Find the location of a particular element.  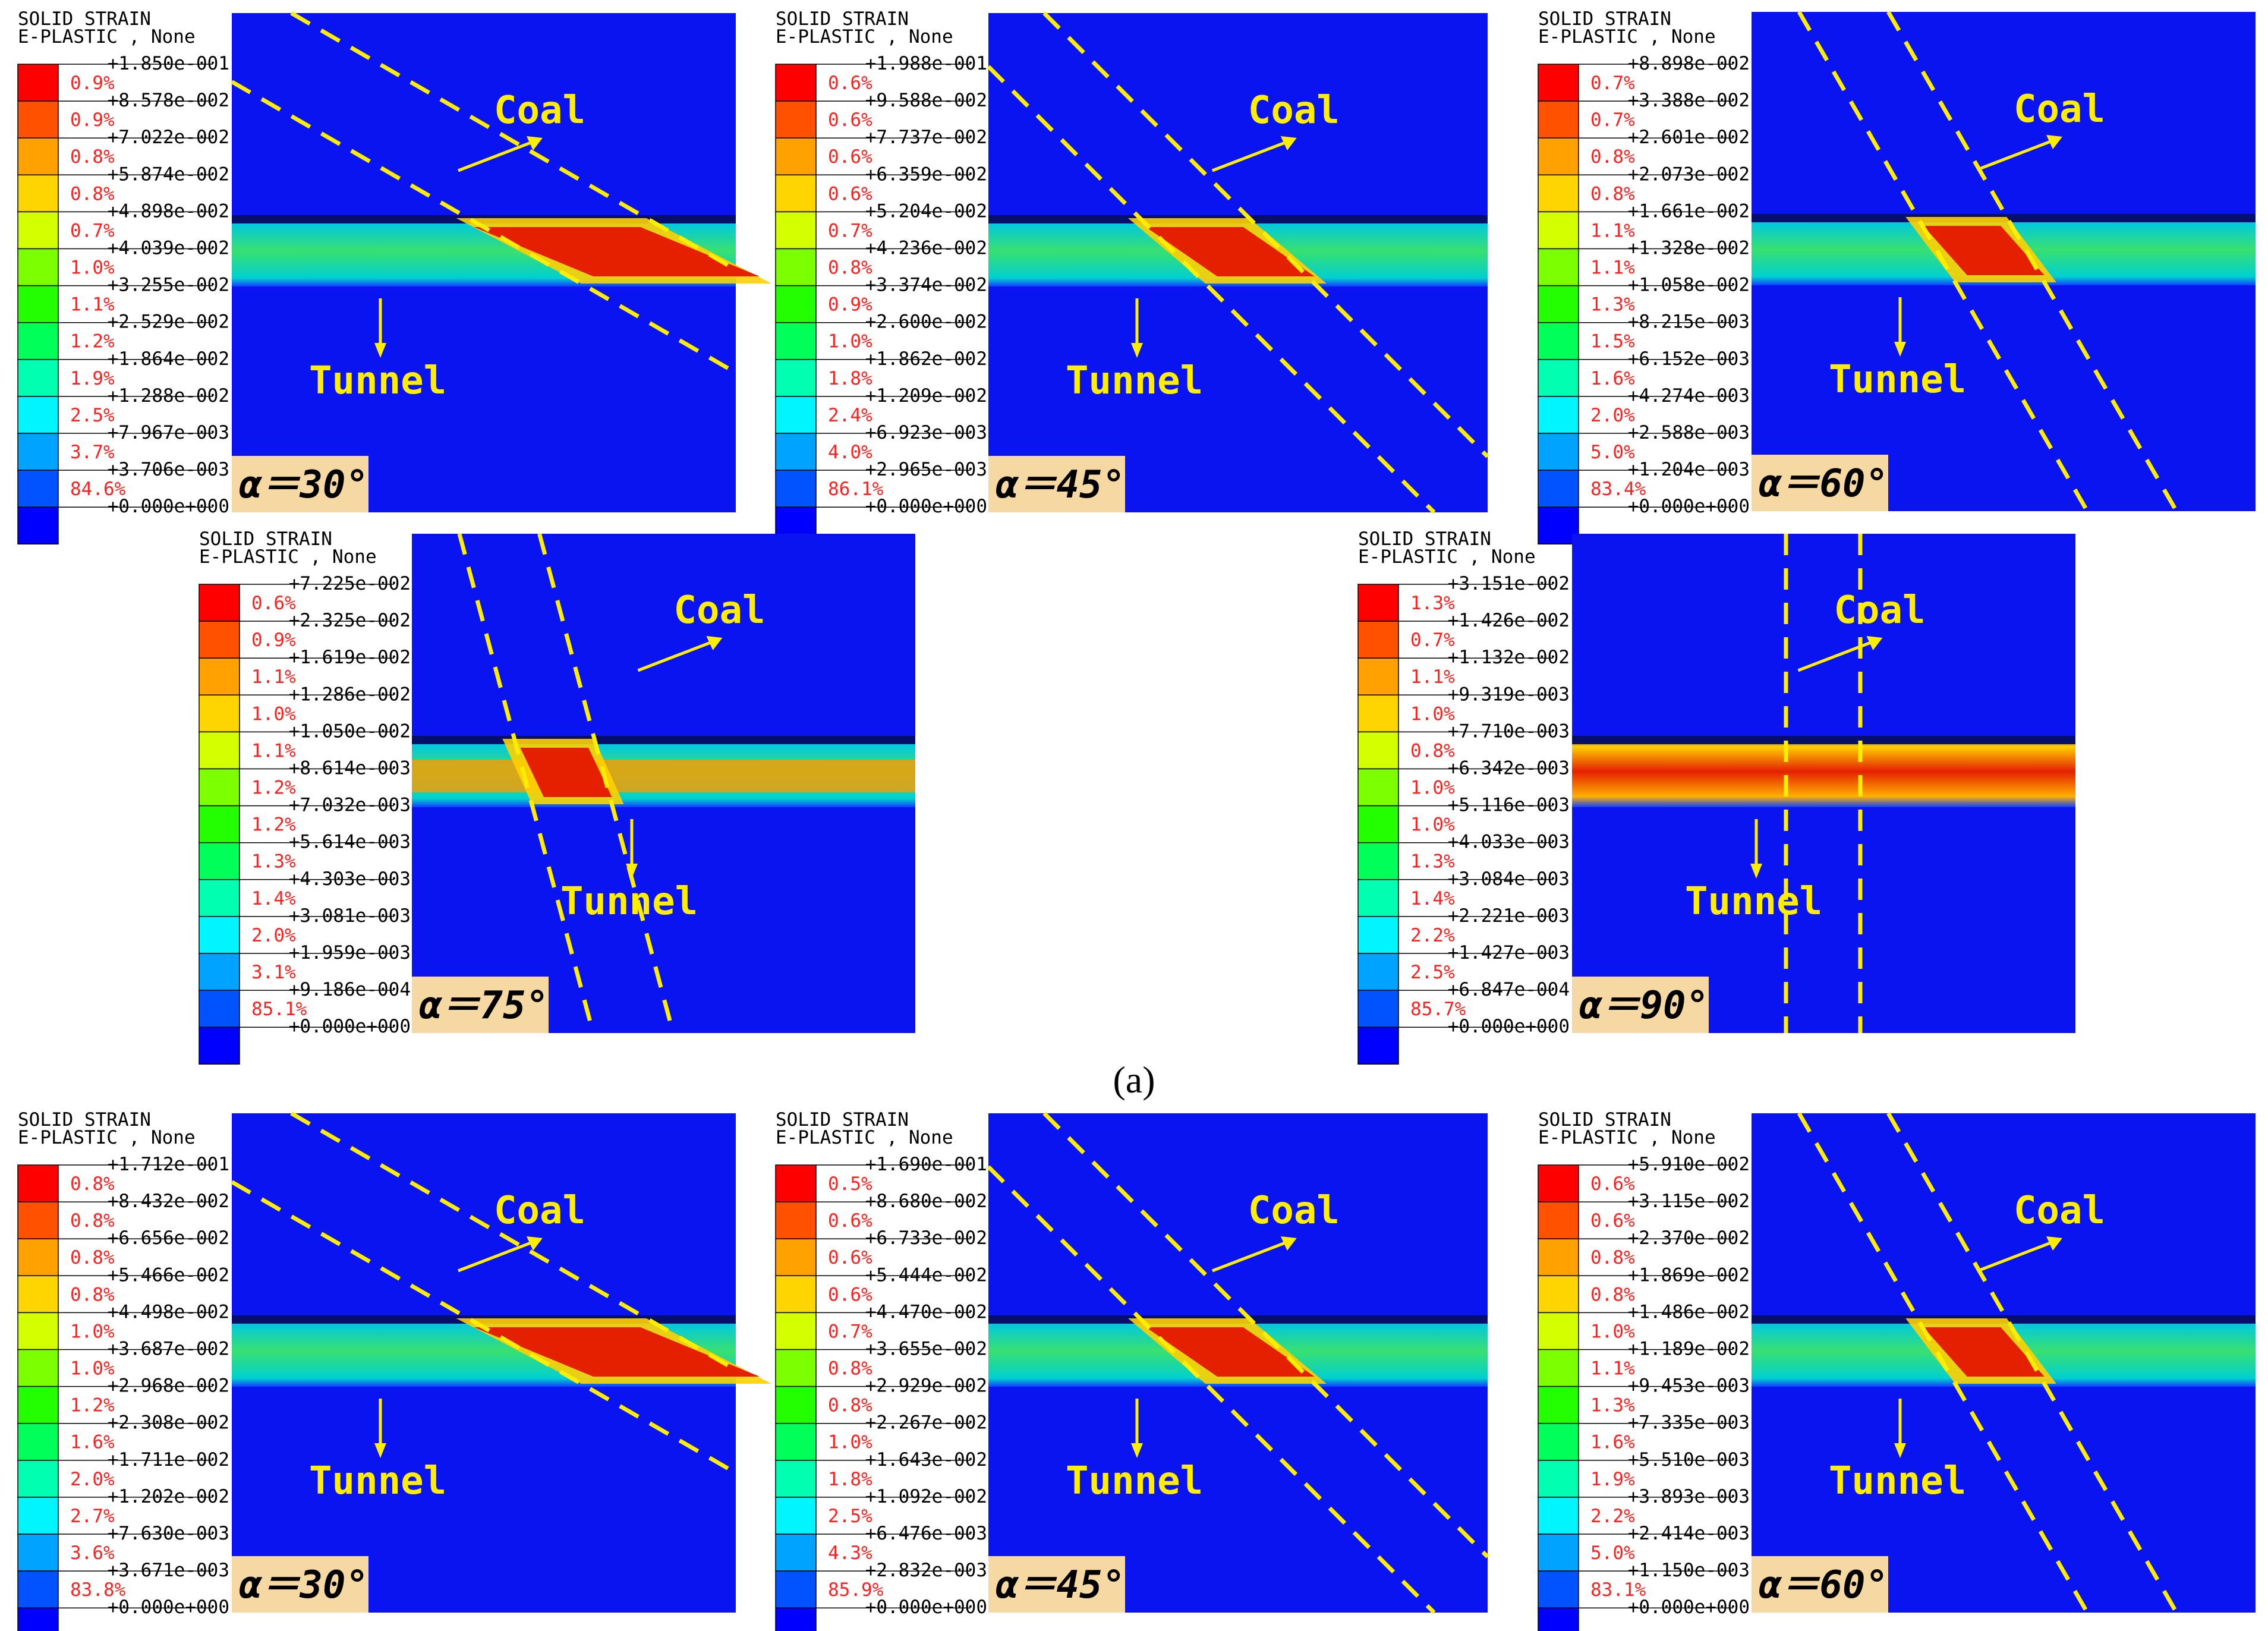

legend-value: +5.116e-003 is located at coordinates (1509, 805).